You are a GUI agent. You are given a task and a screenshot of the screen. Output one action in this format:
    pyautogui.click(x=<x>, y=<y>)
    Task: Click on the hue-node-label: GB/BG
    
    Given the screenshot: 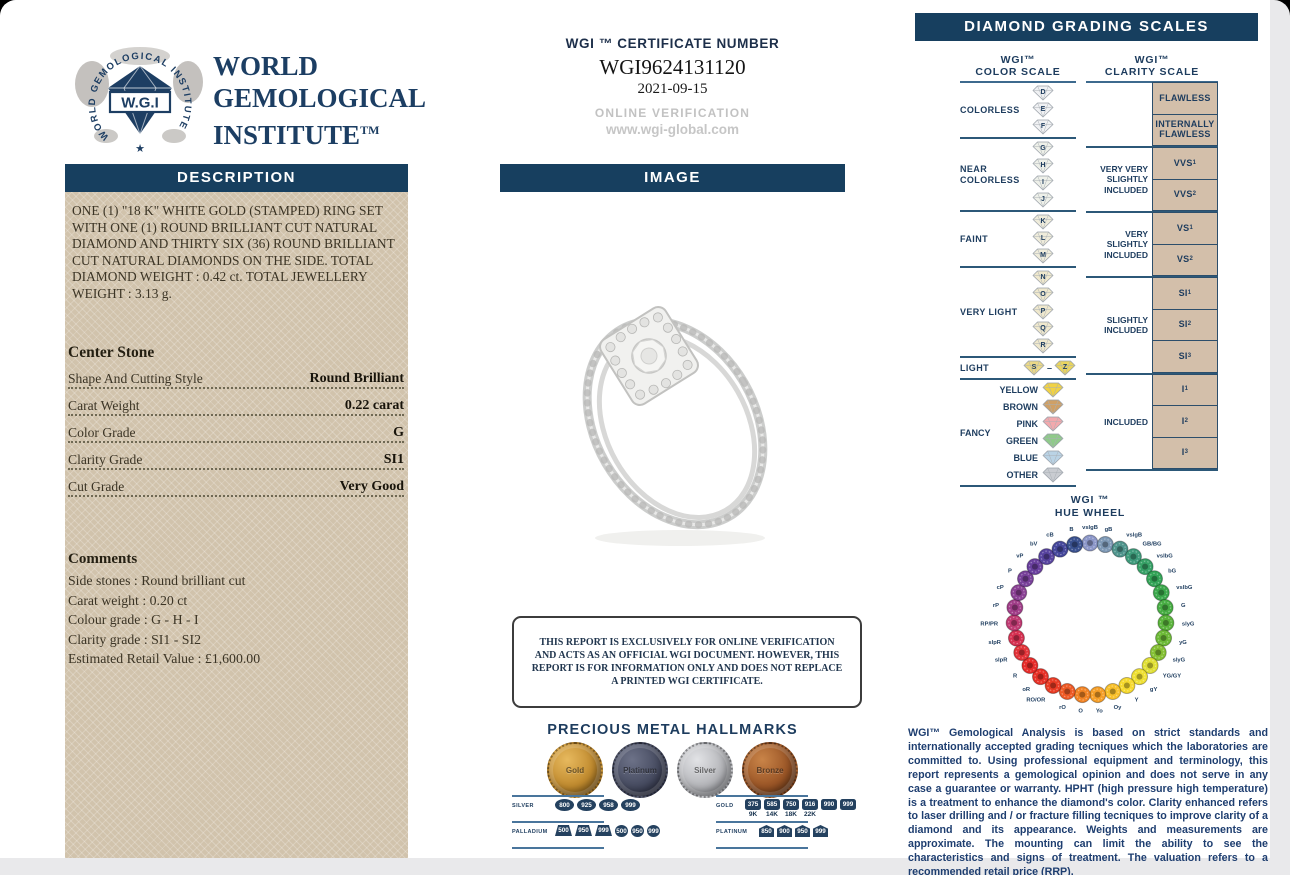 What is the action you would take?
    pyautogui.click(x=1152, y=544)
    